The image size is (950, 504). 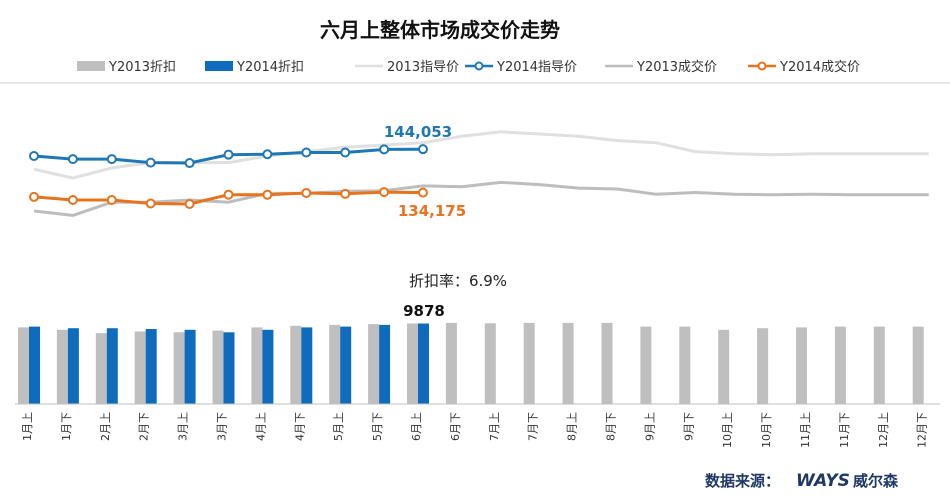 I want to click on legend-item-y2013-: Y2013成交价, so click(x=661, y=67).